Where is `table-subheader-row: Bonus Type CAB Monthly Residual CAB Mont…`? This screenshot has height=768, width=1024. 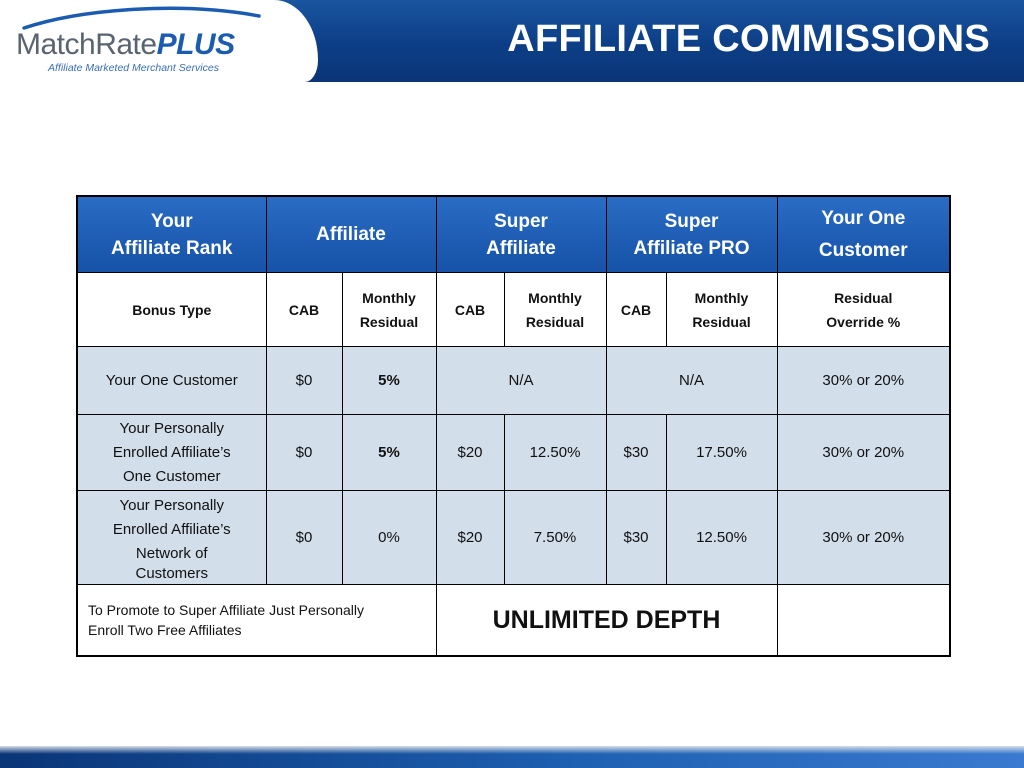
table-subheader-row: Bonus Type CAB Monthly Residual CAB Mont… is located at coordinates (513, 309).